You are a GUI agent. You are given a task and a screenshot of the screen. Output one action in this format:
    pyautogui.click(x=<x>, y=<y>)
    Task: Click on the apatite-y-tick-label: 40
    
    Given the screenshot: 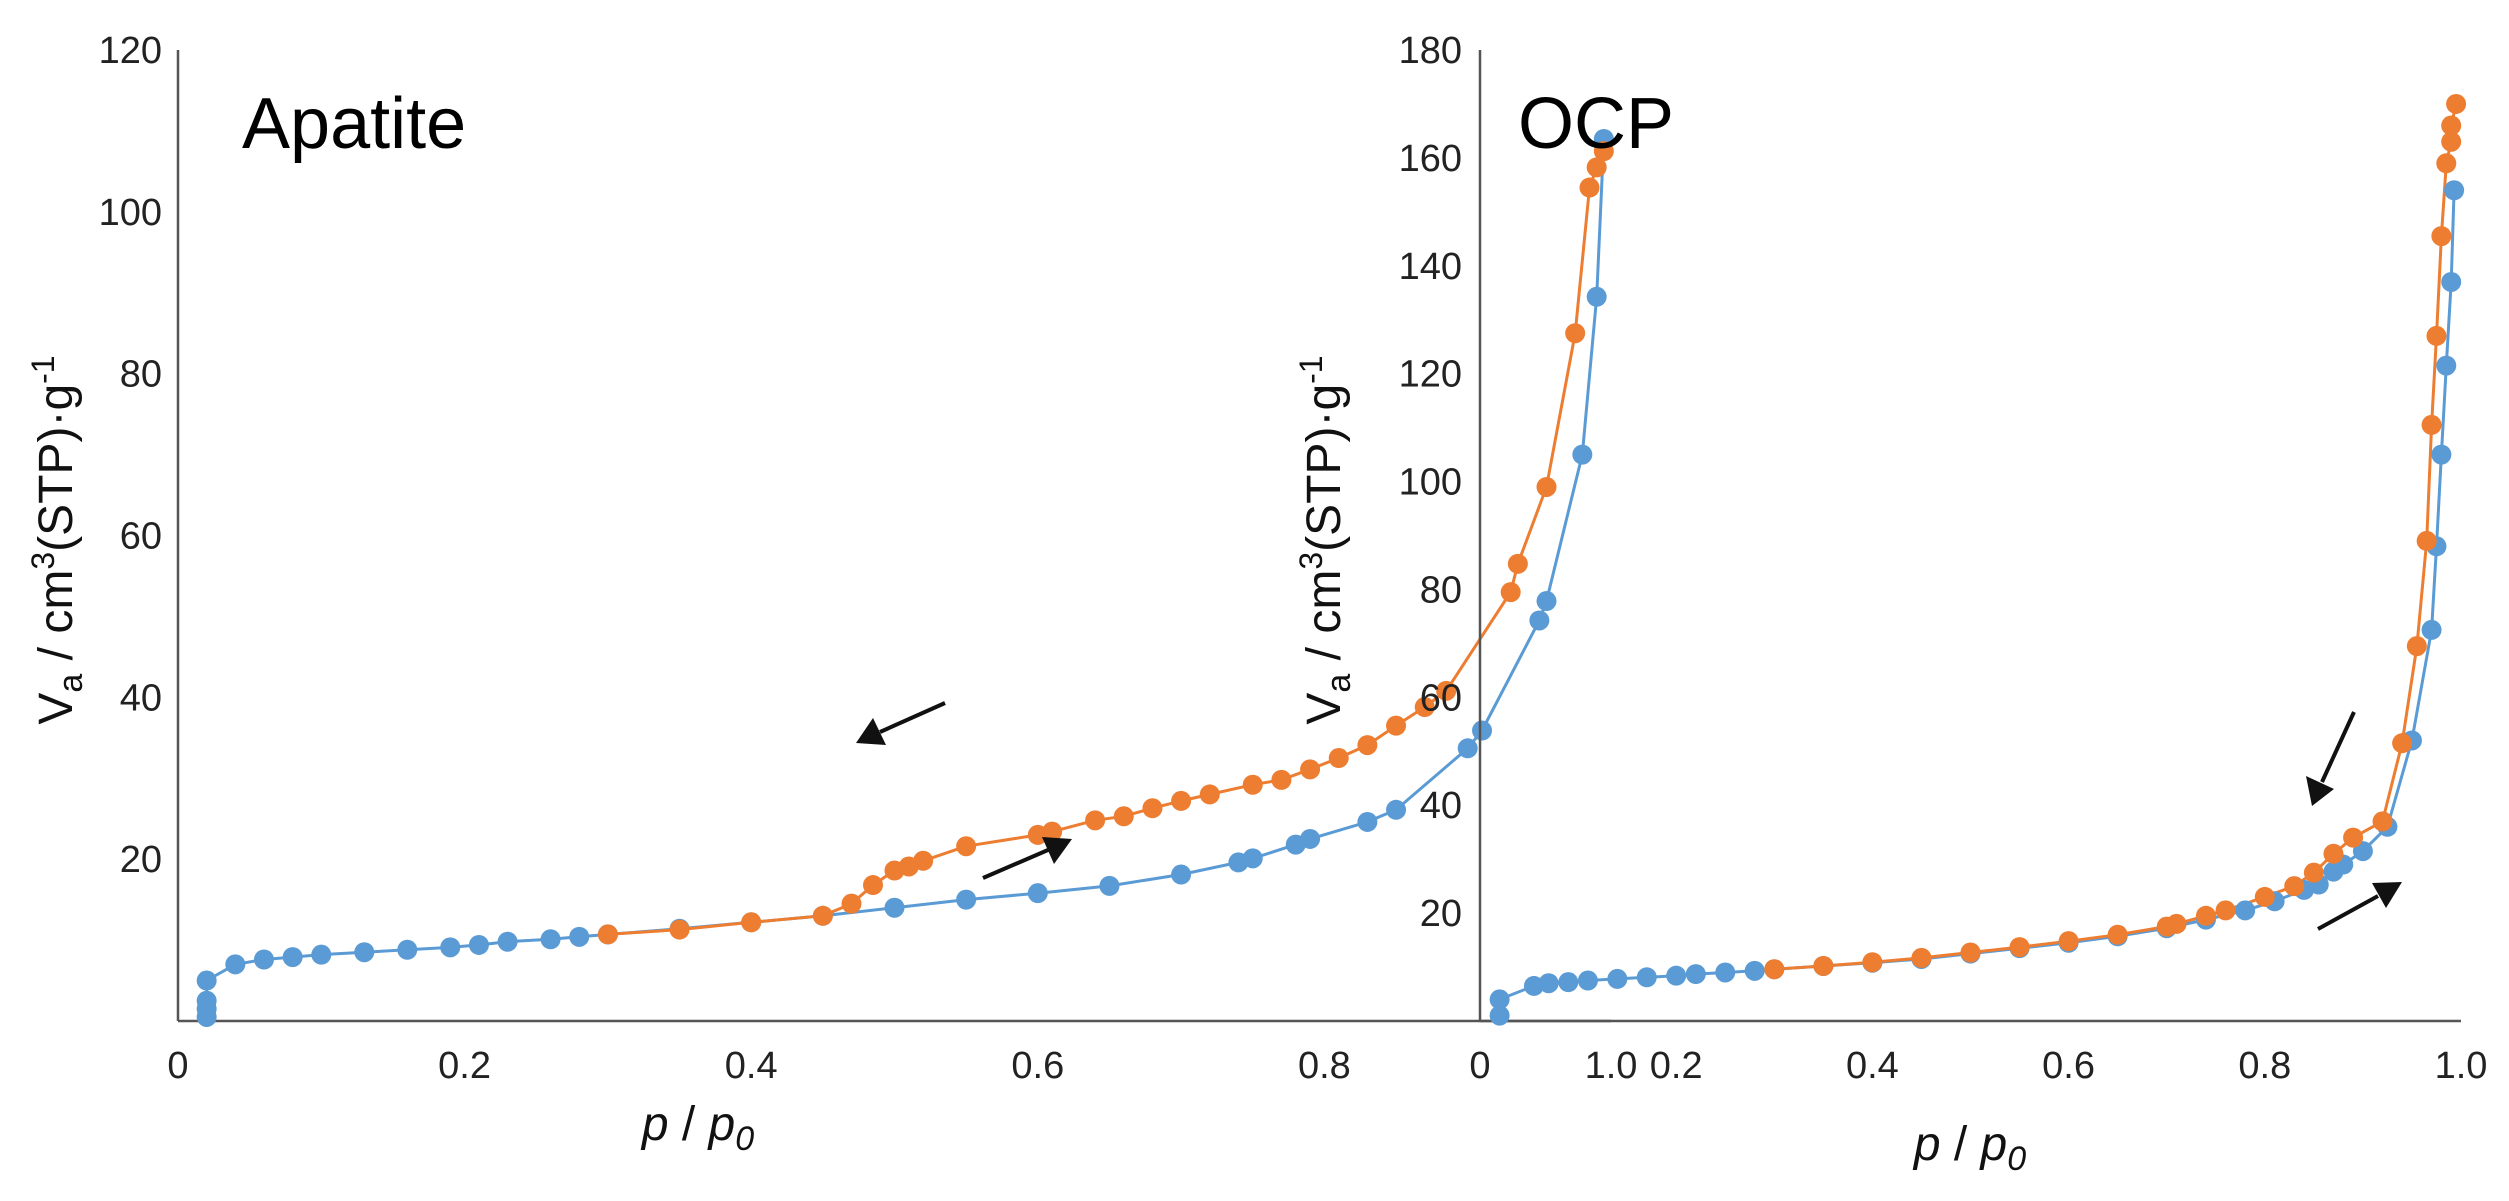 What is the action you would take?
    pyautogui.click(x=141, y=698)
    